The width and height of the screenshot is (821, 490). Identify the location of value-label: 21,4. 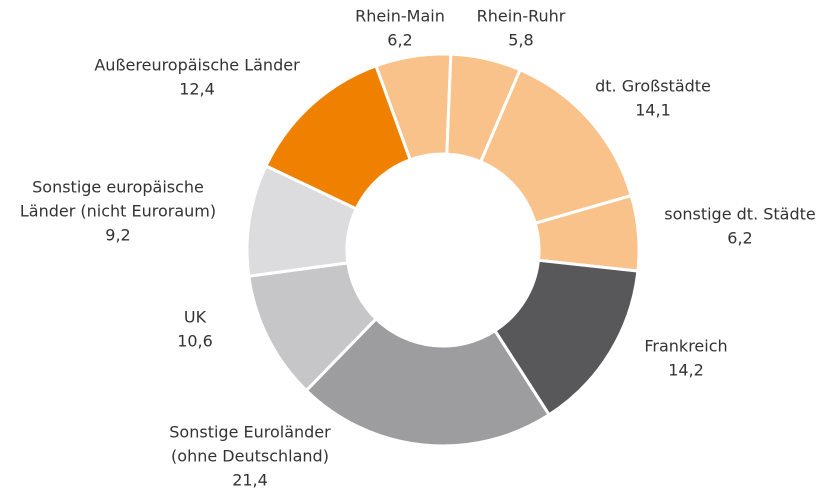
(250, 480).